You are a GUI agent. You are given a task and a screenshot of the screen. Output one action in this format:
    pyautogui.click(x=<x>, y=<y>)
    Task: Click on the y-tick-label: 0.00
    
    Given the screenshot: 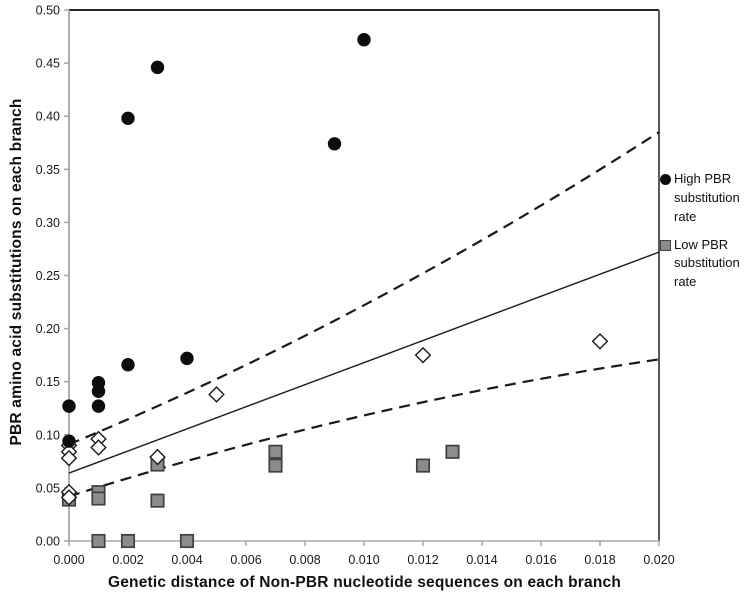 What is the action you would take?
    pyautogui.click(x=48, y=542)
    